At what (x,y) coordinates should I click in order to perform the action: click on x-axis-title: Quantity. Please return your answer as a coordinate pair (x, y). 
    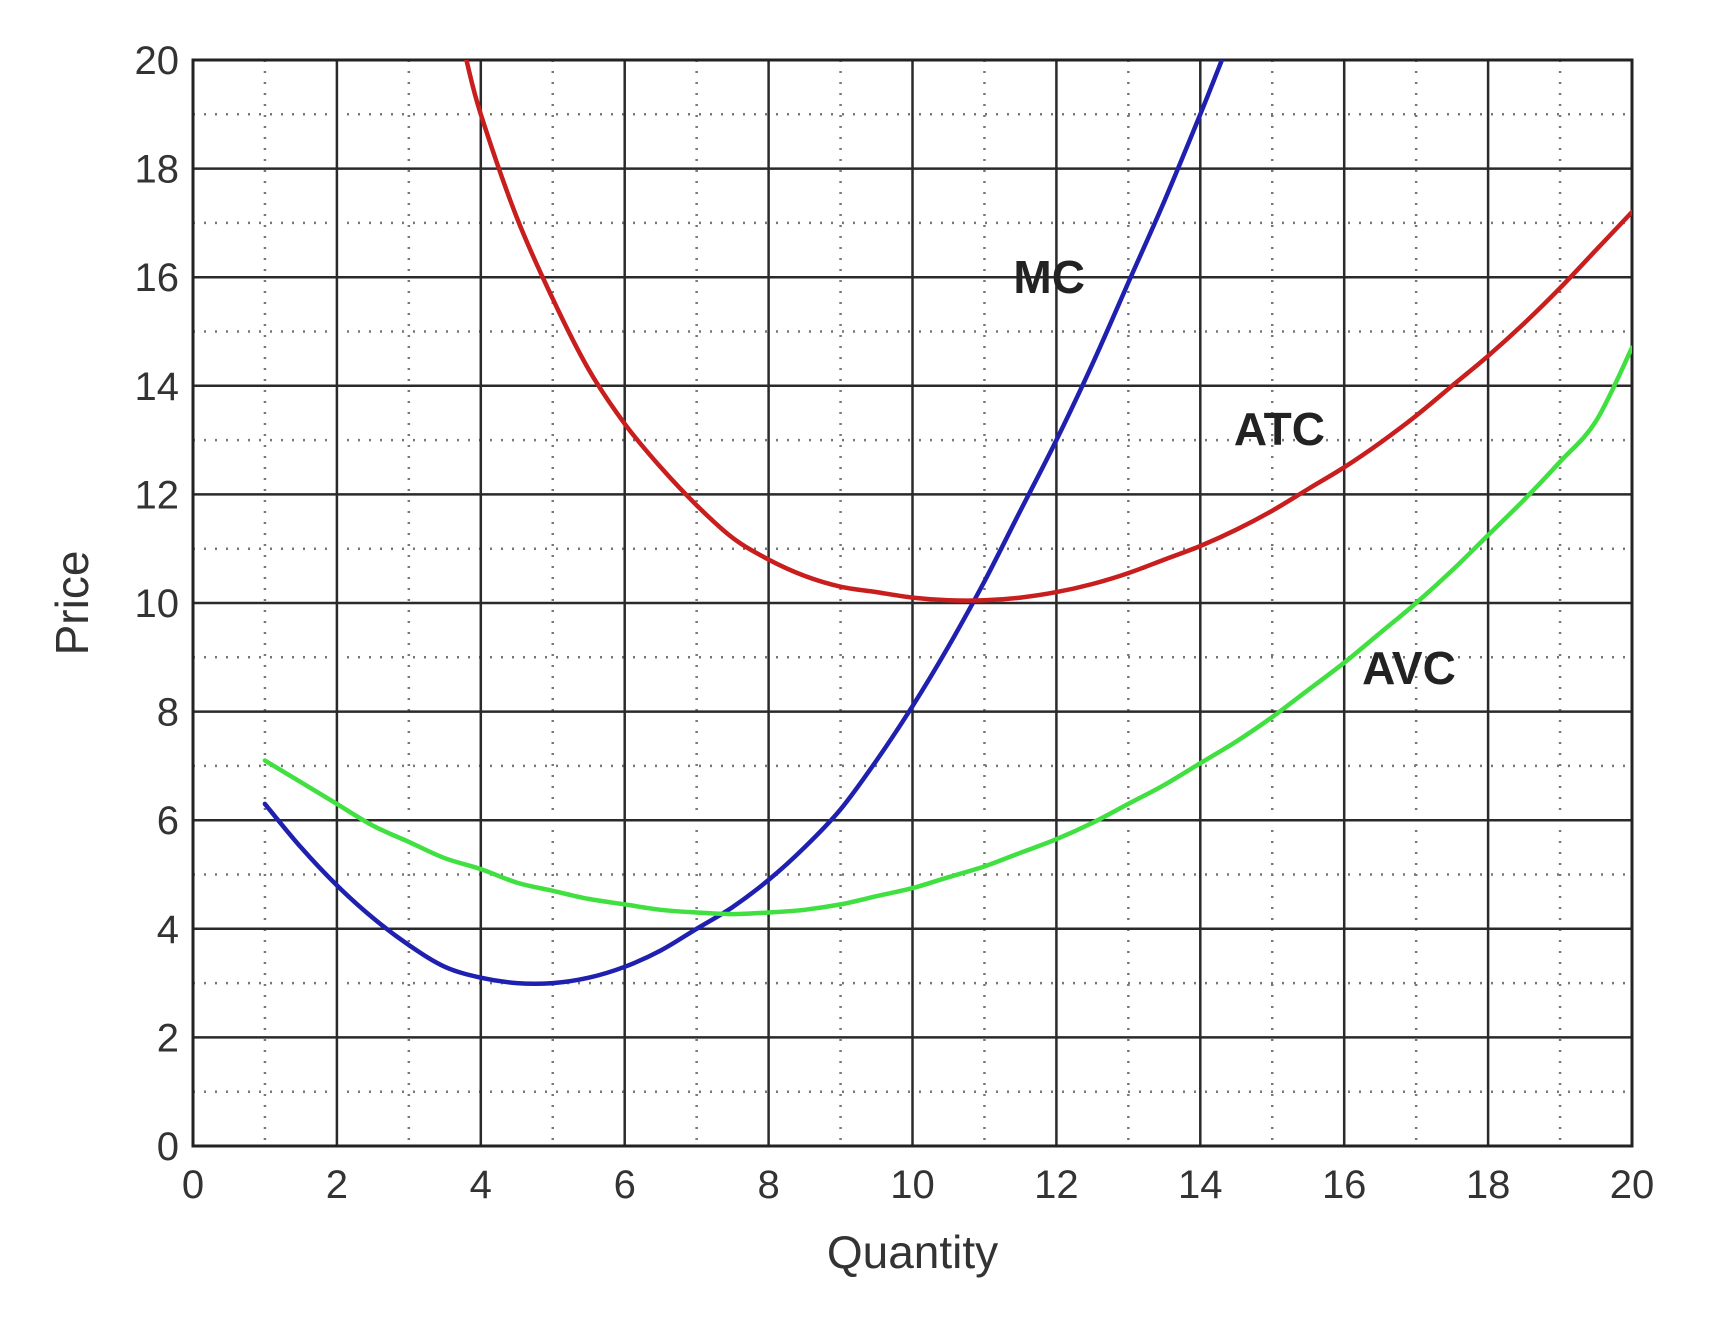
    Looking at the image, I should click on (912, 1252).